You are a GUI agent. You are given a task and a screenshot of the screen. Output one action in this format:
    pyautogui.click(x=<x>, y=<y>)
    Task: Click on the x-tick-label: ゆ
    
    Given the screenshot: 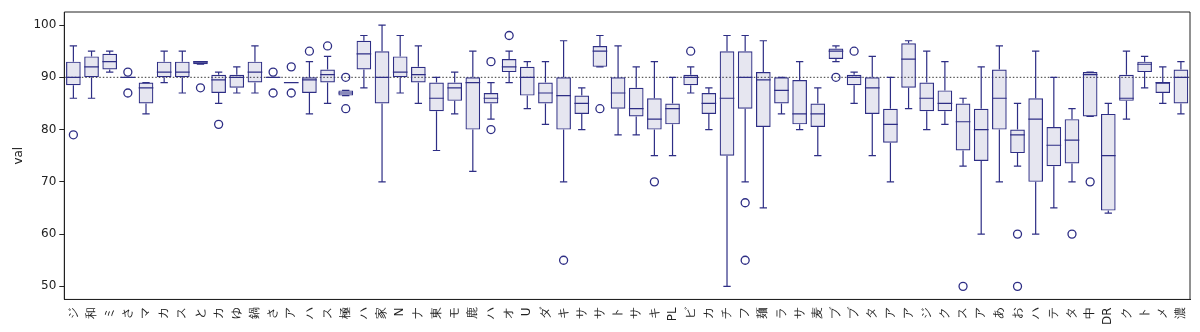 What is the action you would take?
    pyautogui.click(x=235, y=313)
    